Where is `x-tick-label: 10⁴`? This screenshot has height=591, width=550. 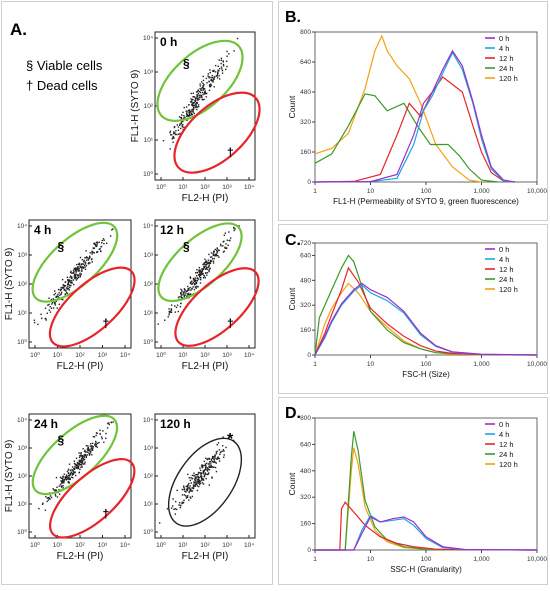
x-tick-label: 10⁴ is located at coordinates (249, 545).